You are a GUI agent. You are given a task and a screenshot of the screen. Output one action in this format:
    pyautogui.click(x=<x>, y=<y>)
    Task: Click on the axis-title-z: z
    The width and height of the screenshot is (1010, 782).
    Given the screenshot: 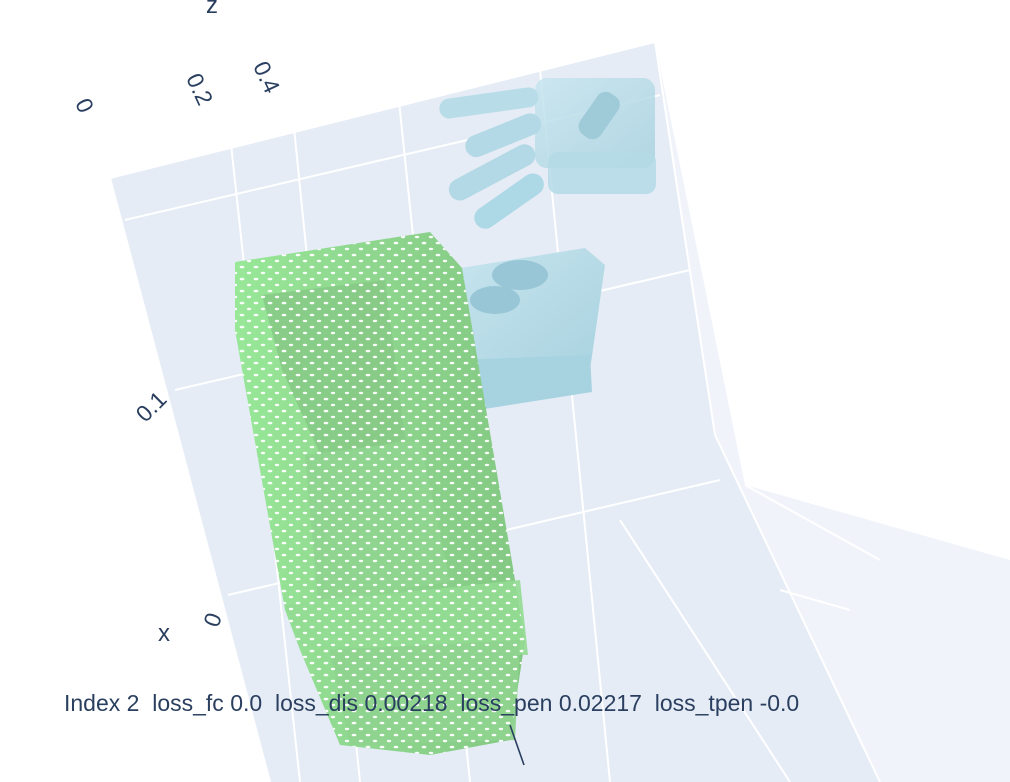 What is the action you would take?
    pyautogui.click(x=212, y=9)
    